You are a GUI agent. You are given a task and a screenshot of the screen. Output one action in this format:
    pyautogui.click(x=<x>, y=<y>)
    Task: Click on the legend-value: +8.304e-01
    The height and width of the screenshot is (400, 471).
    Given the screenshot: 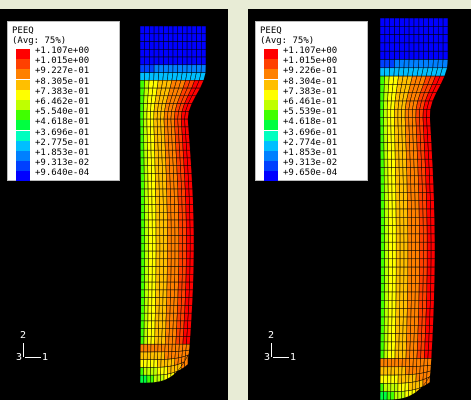 What is the action you would take?
    pyautogui.click(x=310, y=81)
    